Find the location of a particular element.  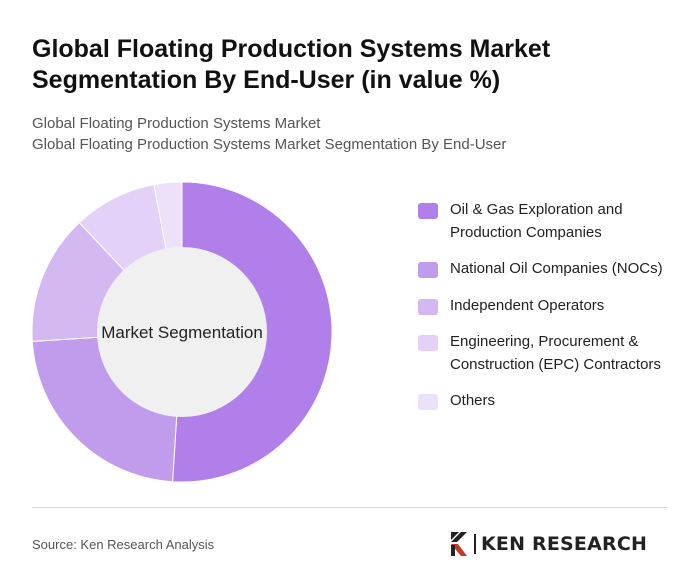

legend-item-nocs: National Oil Companies (NOCs) is located at coordinates (548, 269).